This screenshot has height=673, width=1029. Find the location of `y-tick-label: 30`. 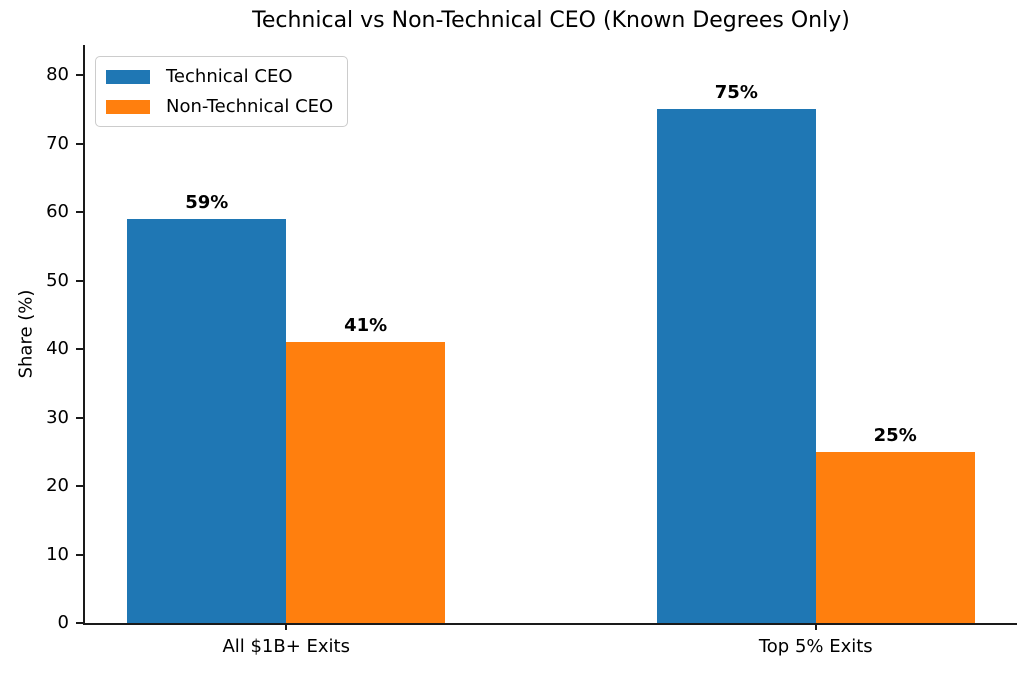

y-tick-label: 30 is located at coordinates (57, 417).